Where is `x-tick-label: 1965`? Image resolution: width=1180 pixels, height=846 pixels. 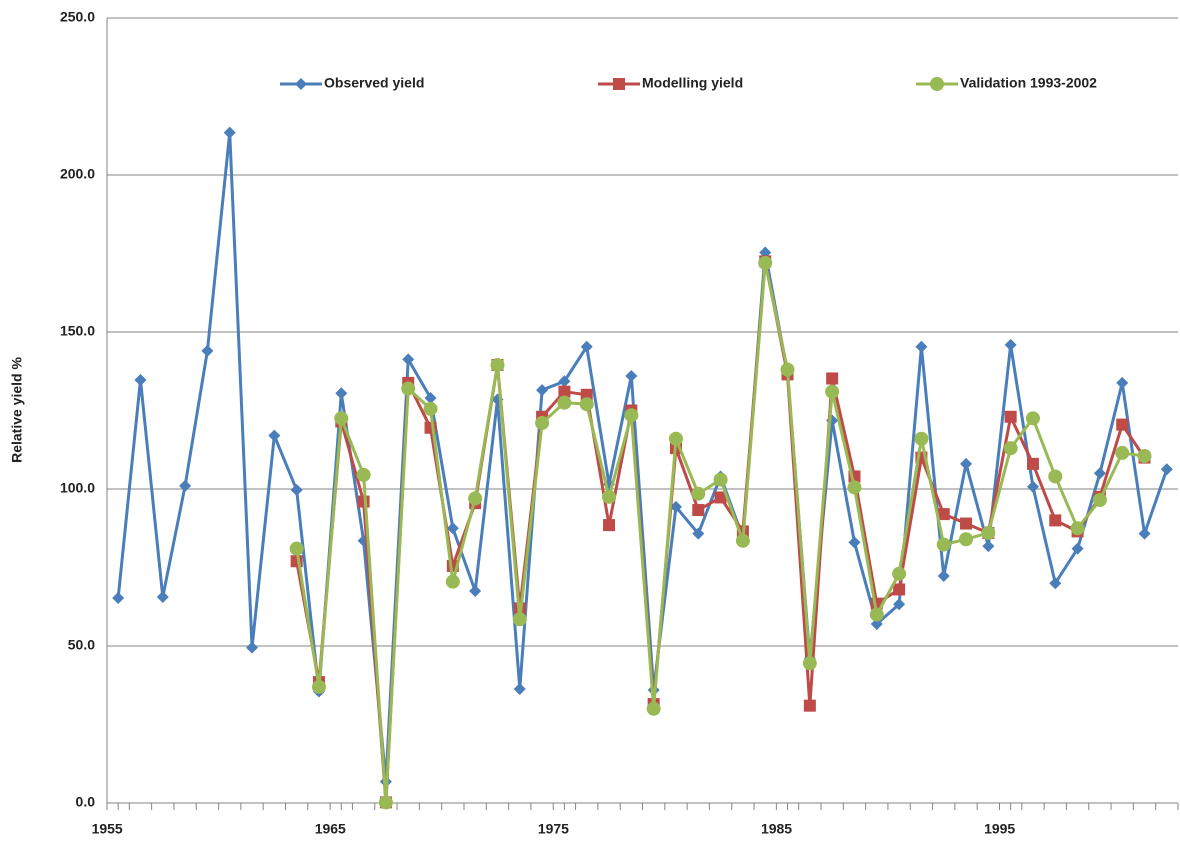 x-tick-label: 1965 is located at coordinates (330, 829).